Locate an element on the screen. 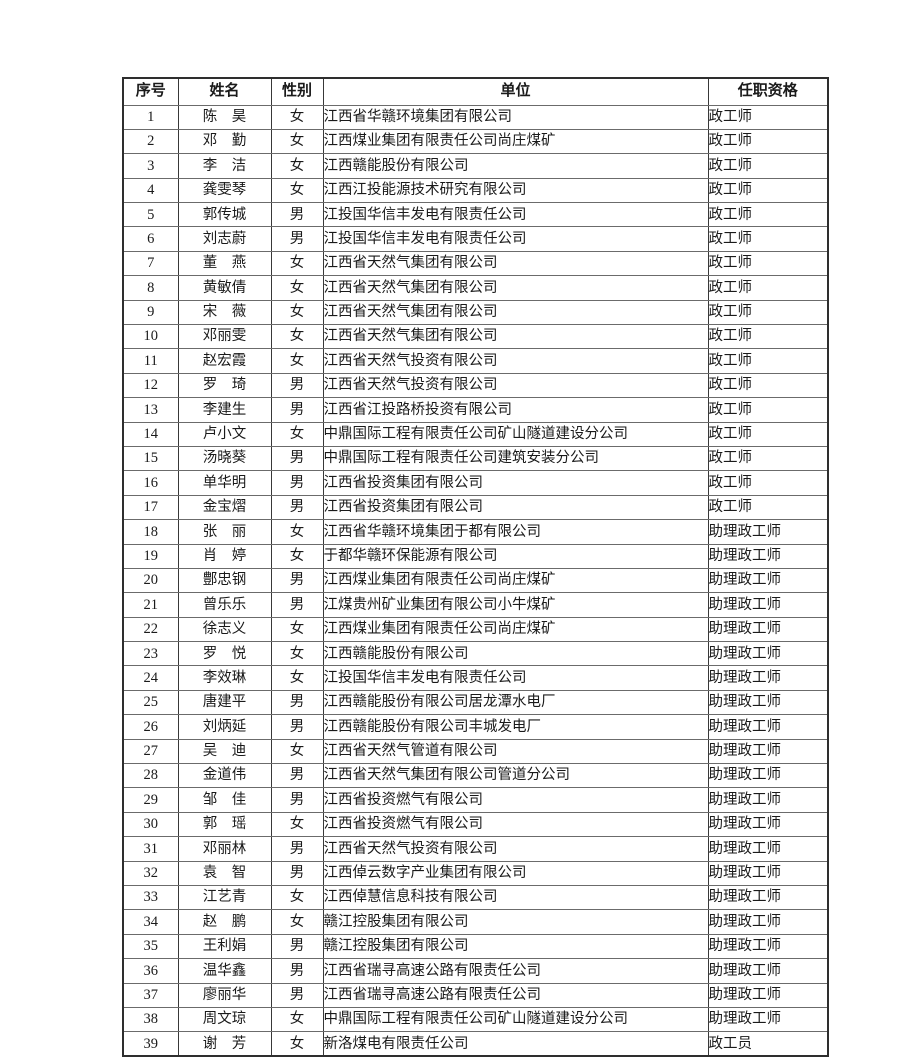 The height and width of the screenshot is (1063, 900). table-row: 16 单华明 男 江西省投资集团有限公司 政工师 is located at coordinates (475, 483).